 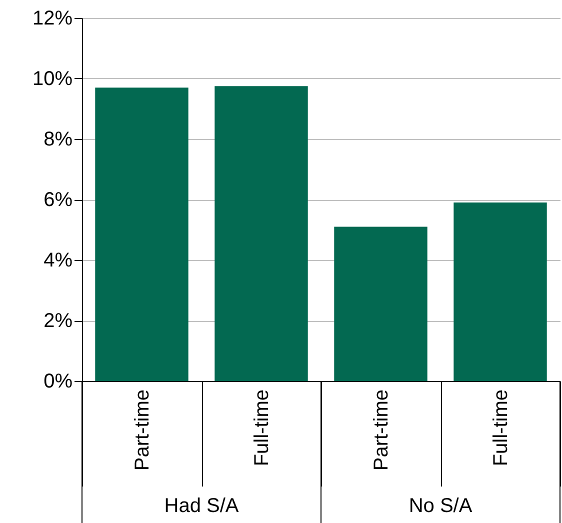 What do you see at coordinates (202, 506) in the screenshot?
I see `text: Had S/A` at bounding box center [202, 506].